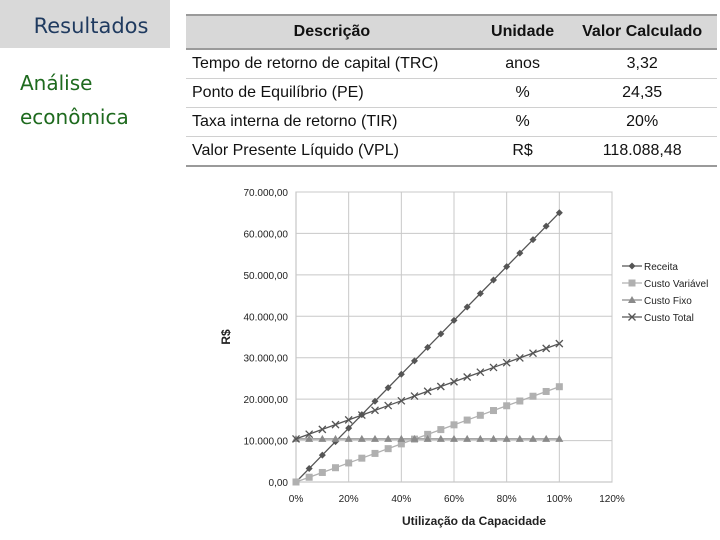  I want to click on legend-label-receita: Receita, so click(661, 267).